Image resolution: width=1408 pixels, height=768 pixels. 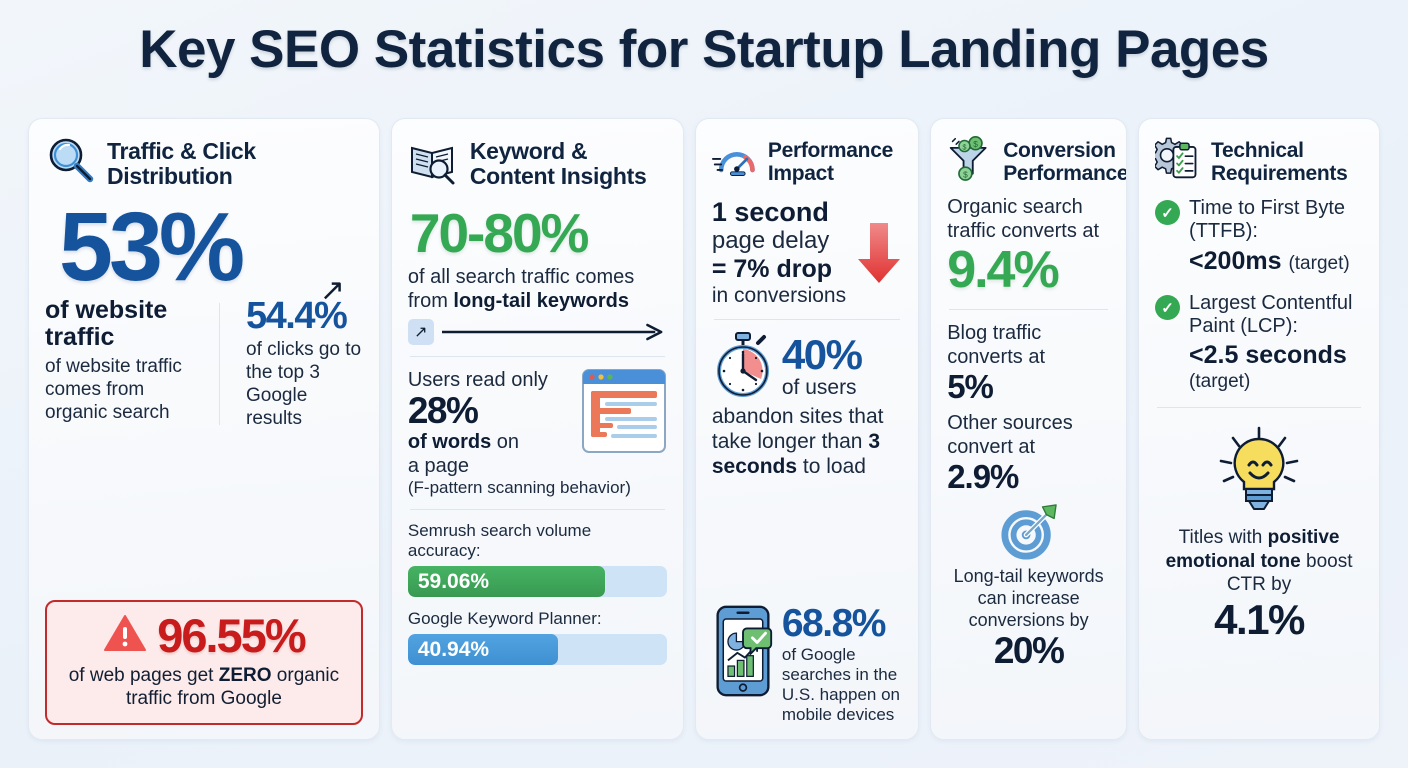 What do you see at coordinates (434, 161) in the screenshot?
I see `open-book-search-icon` at bounding box center [434, 161].